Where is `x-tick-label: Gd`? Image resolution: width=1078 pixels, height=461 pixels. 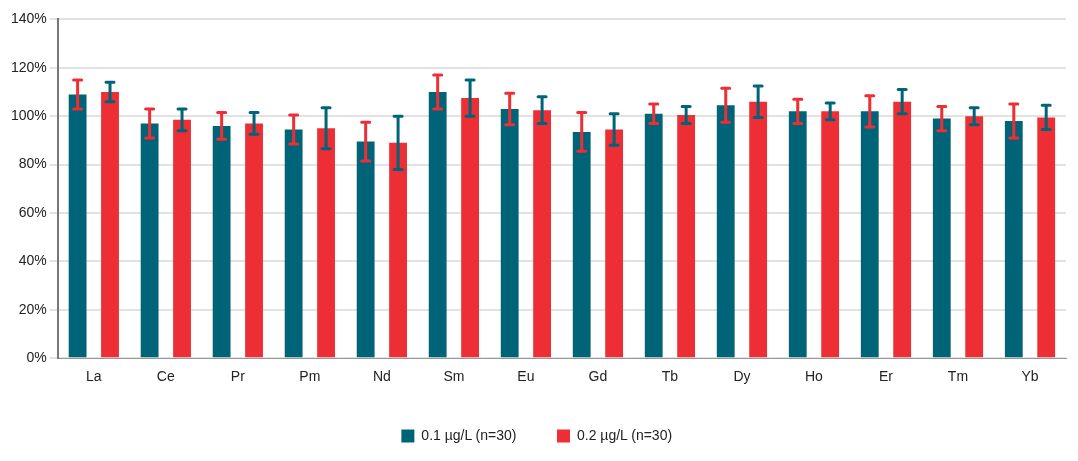 x-tick-label: Gd is located at coordinates (598, 376).